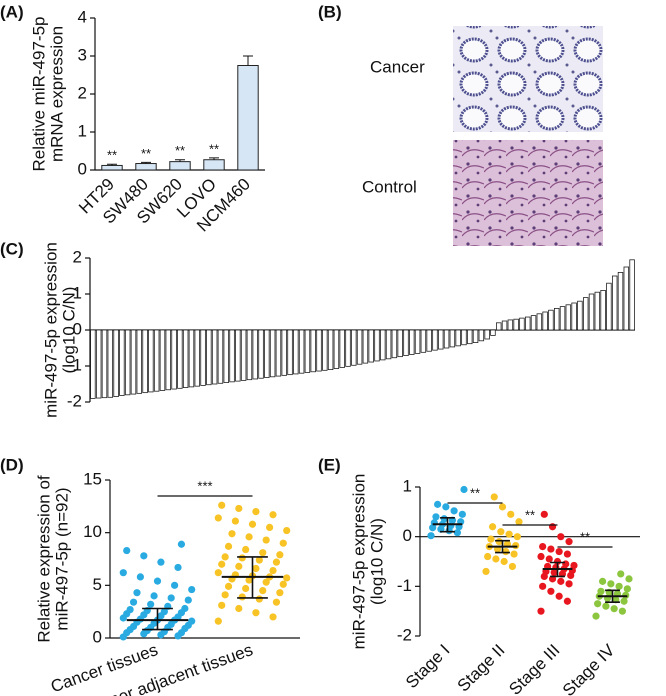 The width and height of the screenshot is (666, 696). What do you see at coordinates (407, 485) in the screenshot?
I see `y-tick-label: 1` at bounding box center [407, 485].